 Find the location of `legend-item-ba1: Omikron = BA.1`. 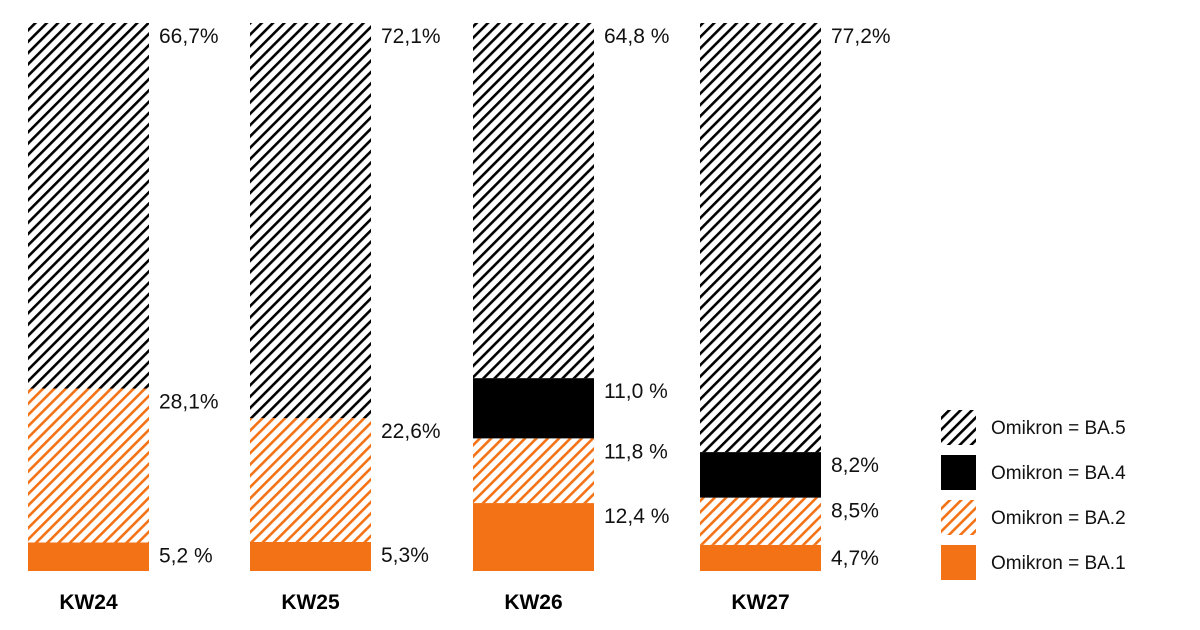

legend-item-ba1: Omikron = BA.1 is located at coordinates (1033, 562).